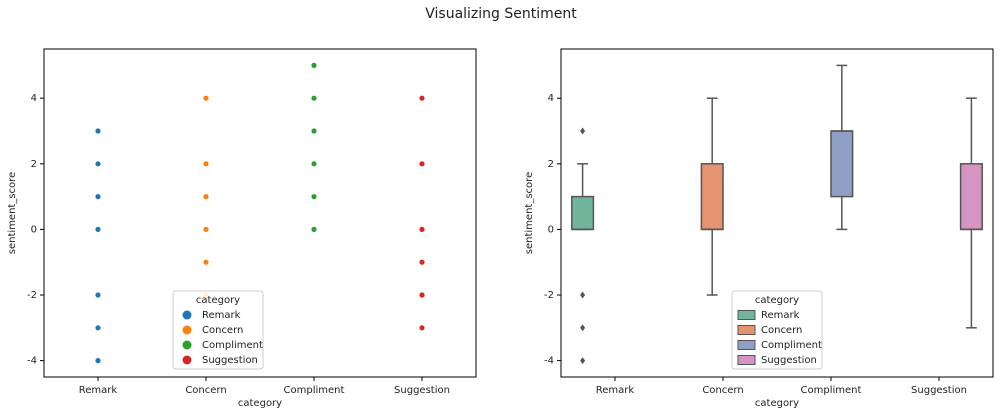 The height and width of the screenshot is (414, 1003). What do you see at coordinates (501, 14) in the screenshot?
I see `figure-title: Visualizing Sentiment` at bounding box center [501, 14].